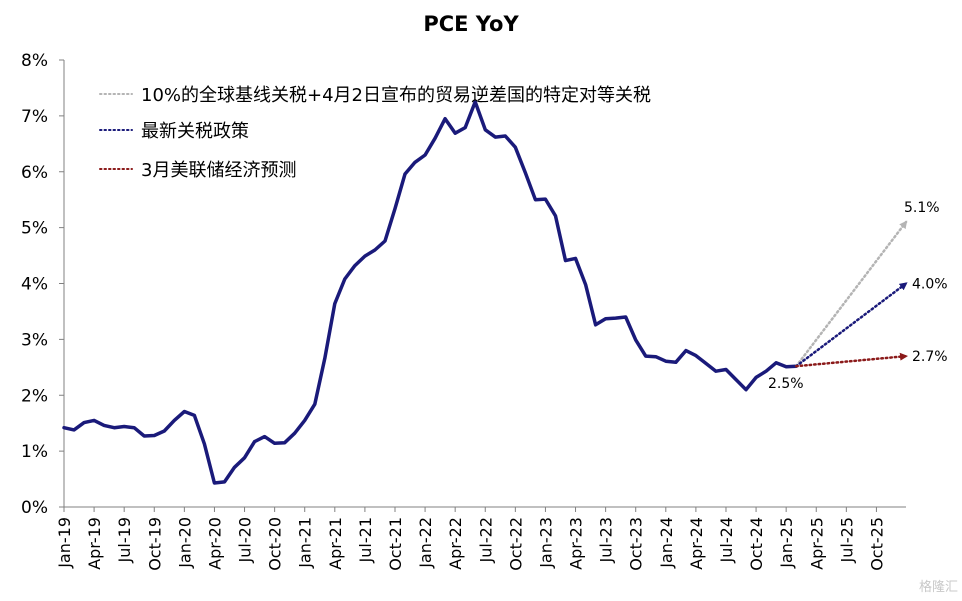 The height and width of the screenshot is (601, 962). Describe the element at coordinates (64, 543) in the screenshot. I see `x-tick-label: Jan-19` at that location.